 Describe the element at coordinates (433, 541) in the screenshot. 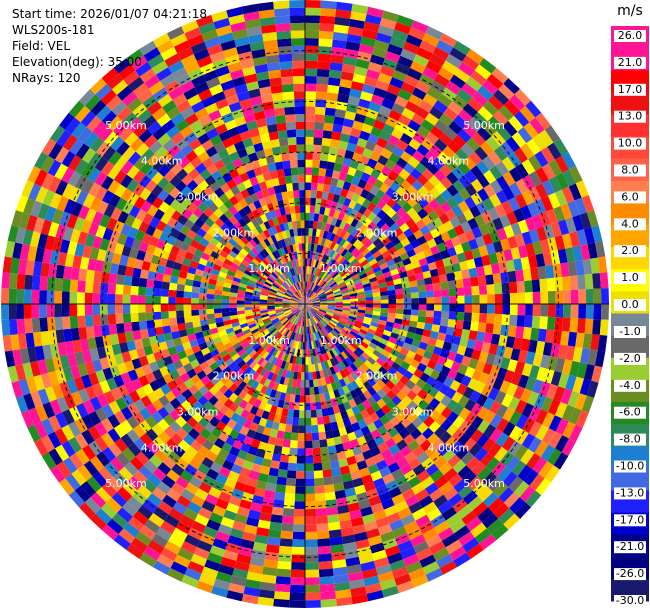

I see `gate-cell-2035` at that location.